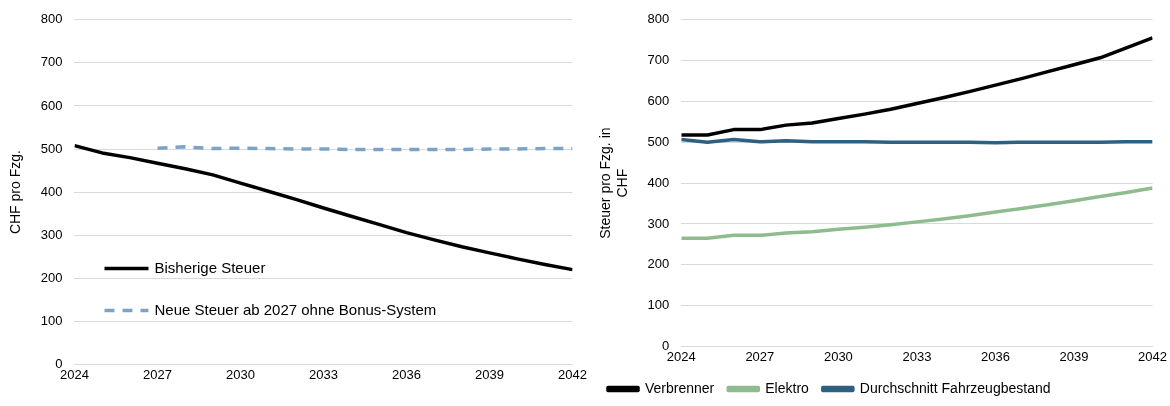  Describe the element at coordinates (787, 387) in the screenshot. I see `legend-label: Elektro` at that location.